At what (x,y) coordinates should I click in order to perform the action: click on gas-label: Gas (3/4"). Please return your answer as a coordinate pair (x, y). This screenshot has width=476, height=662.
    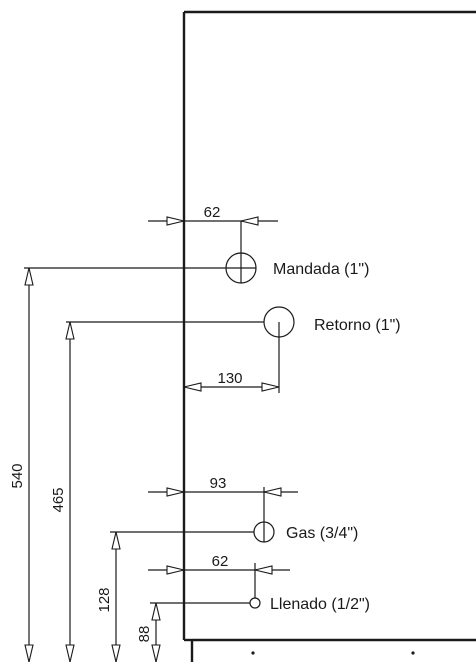
    Looking at the image, I should click on (322, 533).